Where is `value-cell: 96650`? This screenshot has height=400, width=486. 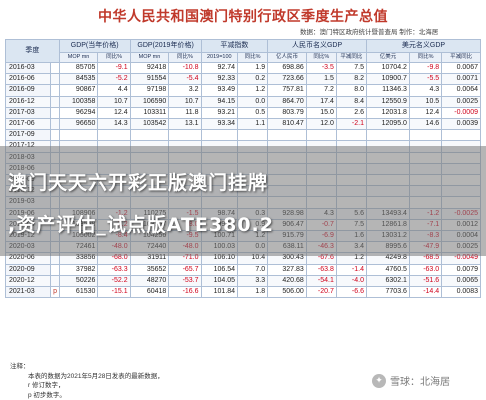
value-cell: 96650 is located at coordinates (78, 124).